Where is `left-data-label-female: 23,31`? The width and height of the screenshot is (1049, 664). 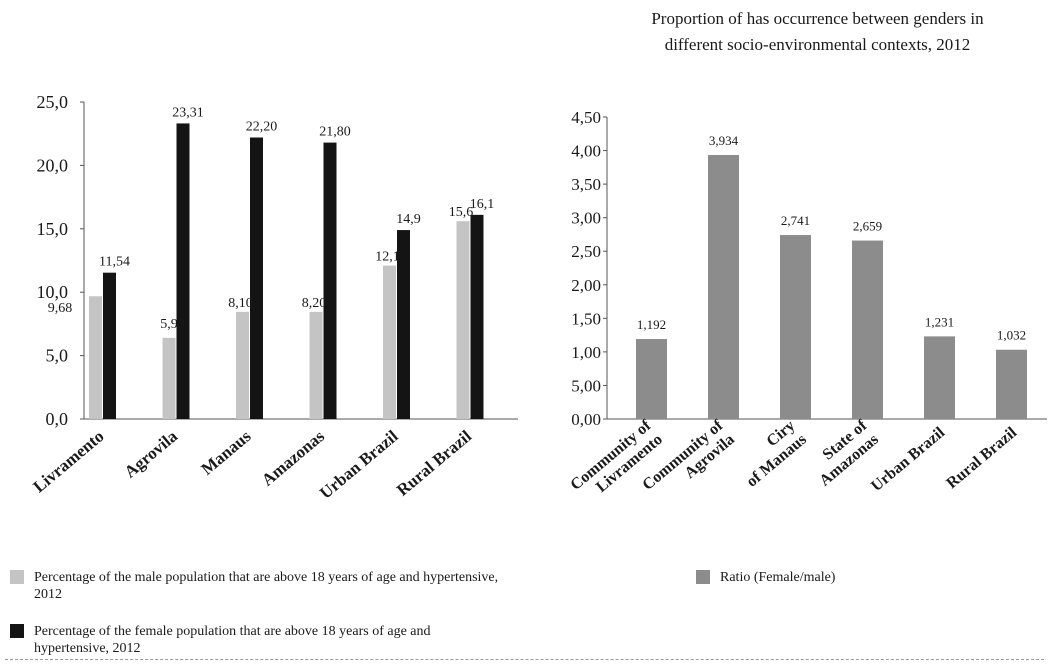 left-data-label-female: 23,31 is located at coordinates (188, 112).